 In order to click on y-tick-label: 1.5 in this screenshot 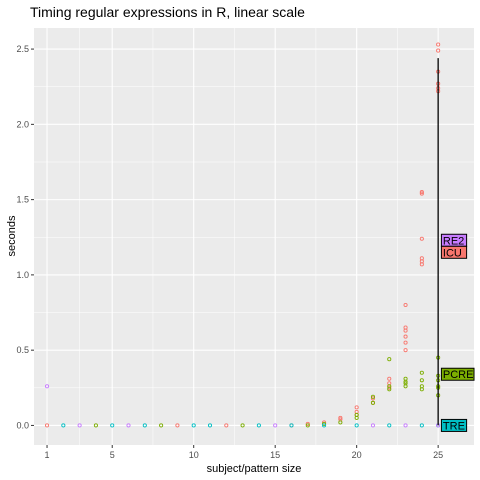, I will do `click(22, 200)`.